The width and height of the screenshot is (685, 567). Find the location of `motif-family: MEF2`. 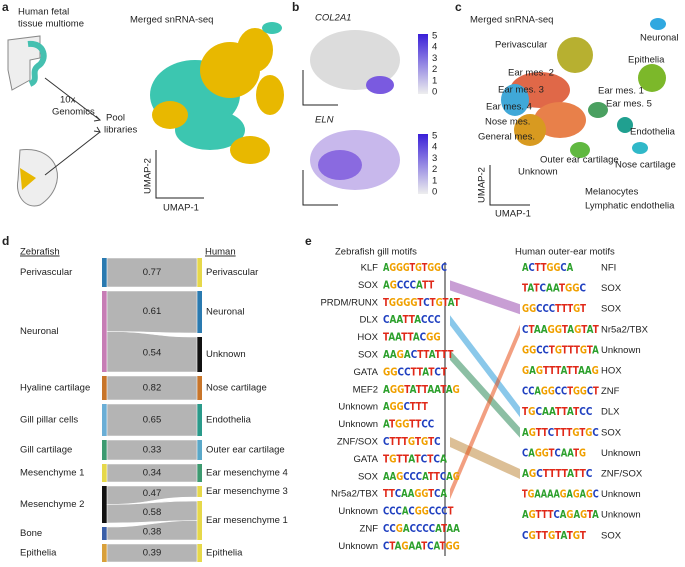

motif-family: MEF2 is located at coordinates (365, 389).